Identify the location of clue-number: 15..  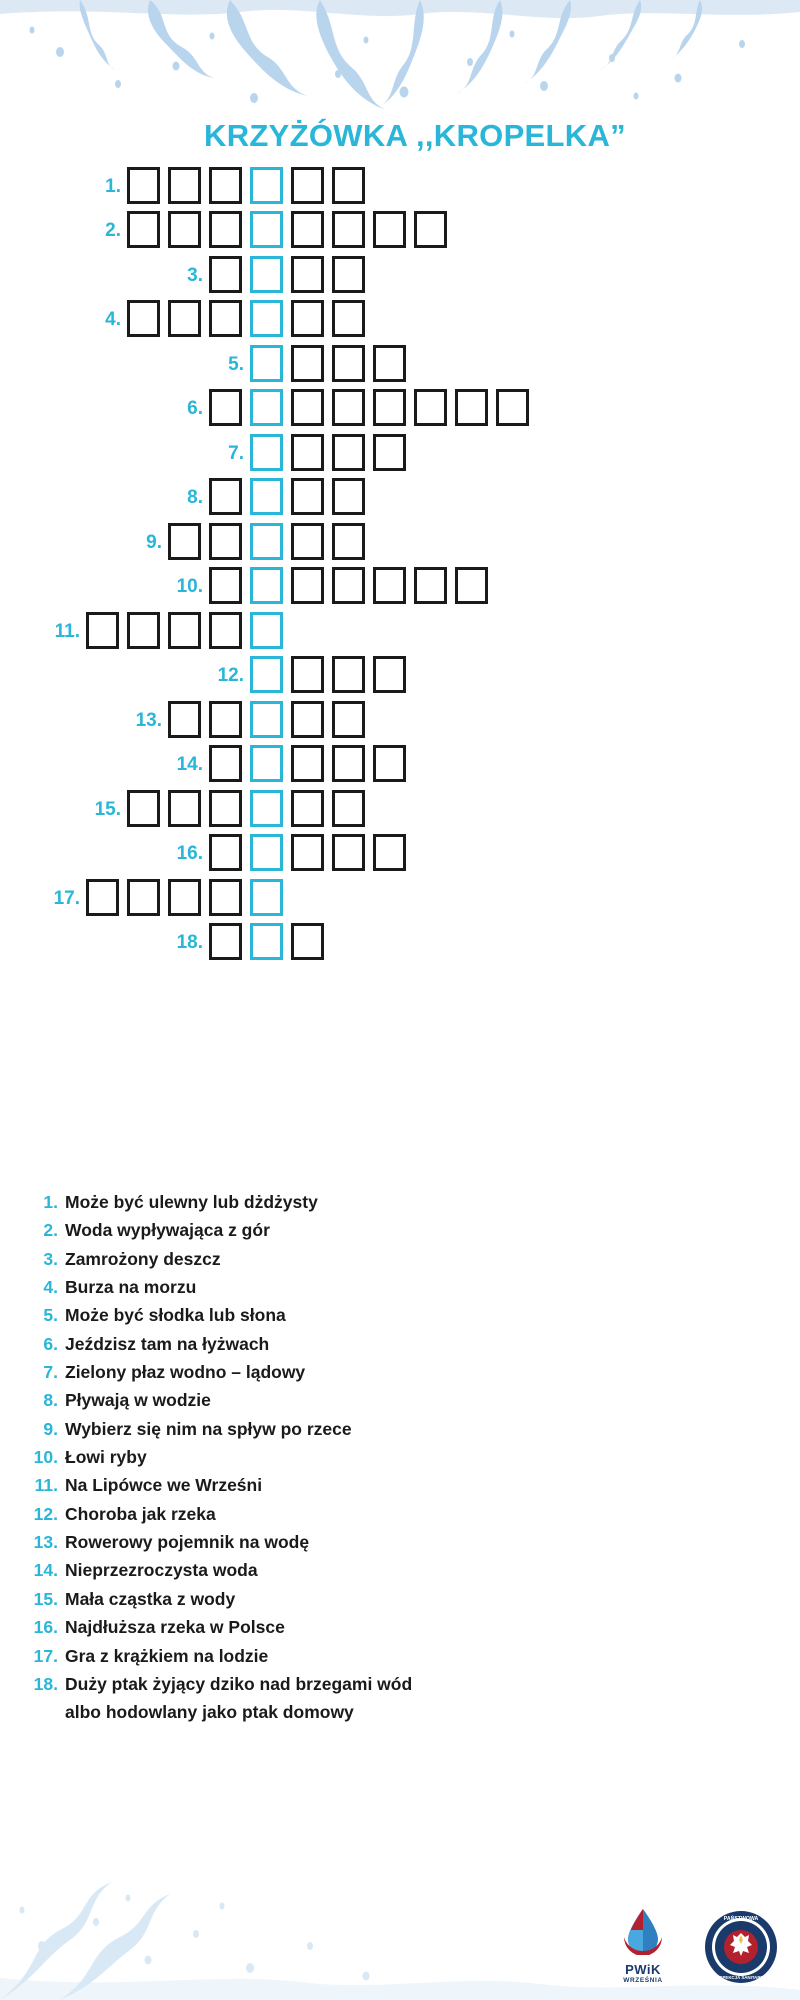
(45, 1598).